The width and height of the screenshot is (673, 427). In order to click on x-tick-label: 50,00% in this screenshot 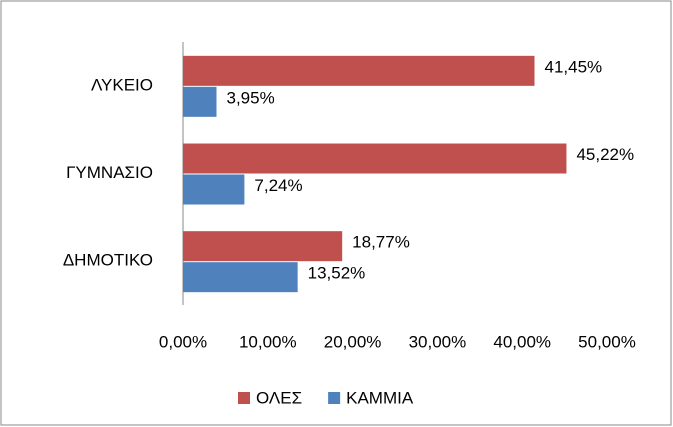, I will do `click(607, 341)`.